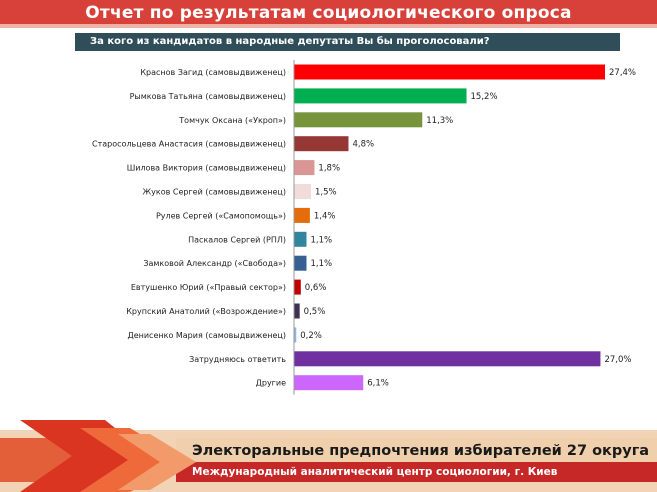  What do you see at coordinates (325, 216) in the screenshot?
I see `data-label: 1,4%` at bounding box center [325, 216].